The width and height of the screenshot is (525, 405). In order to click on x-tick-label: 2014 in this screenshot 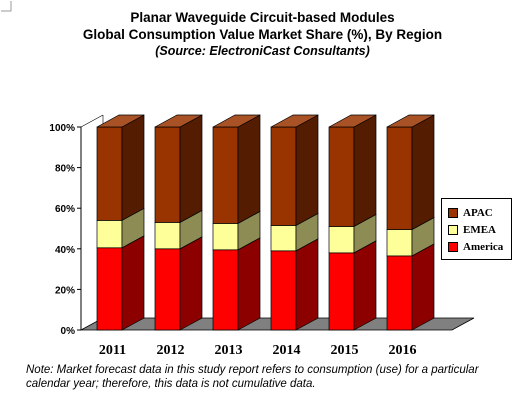, I will do `click(287, 350)`.